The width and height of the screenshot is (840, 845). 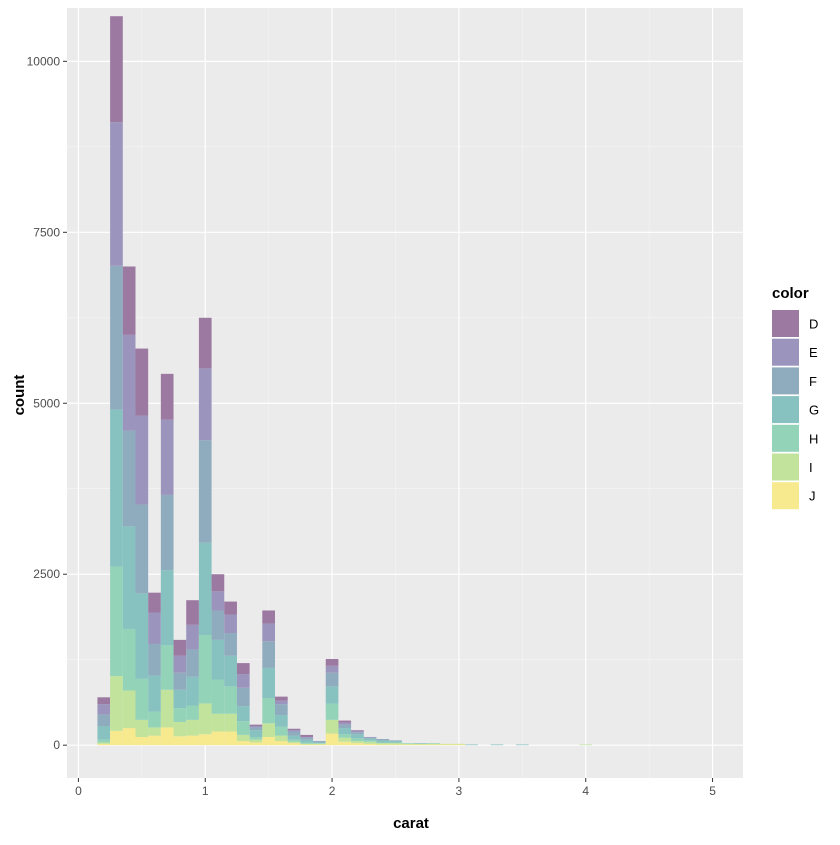 I want to click on x-tick-label: 2, so click(x=332, y=791).